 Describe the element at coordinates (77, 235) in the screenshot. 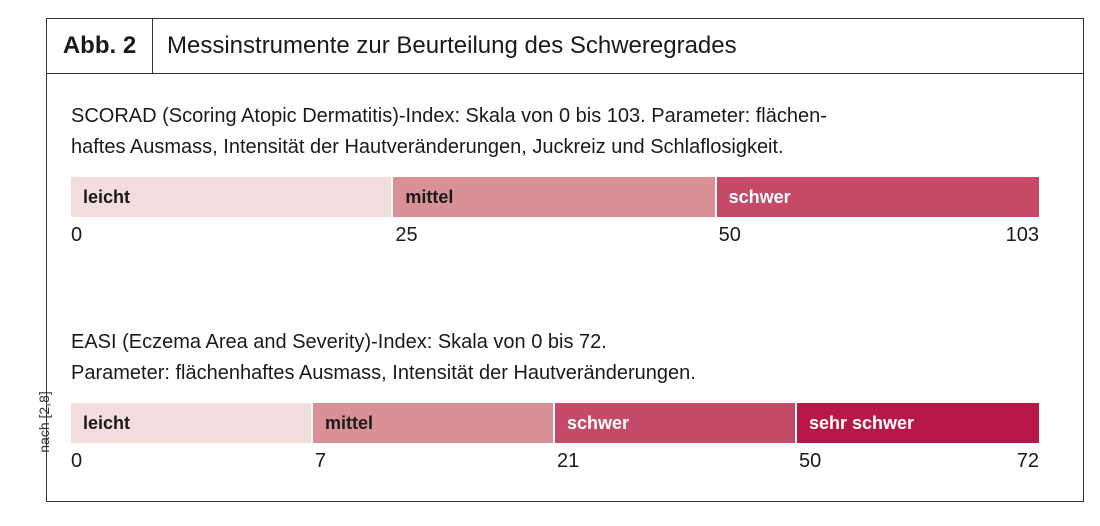

I see `scorad-tick-label: 0` at that location.